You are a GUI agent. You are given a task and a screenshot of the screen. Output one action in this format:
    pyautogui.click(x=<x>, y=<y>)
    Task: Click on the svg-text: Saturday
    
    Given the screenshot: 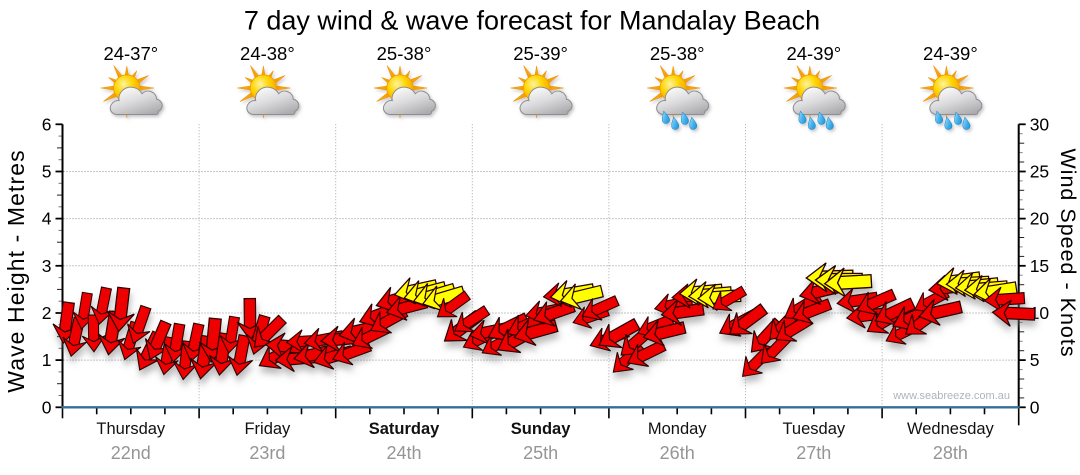 What is the action you would take?
    pyautogui.click(x=404, y=429)
    